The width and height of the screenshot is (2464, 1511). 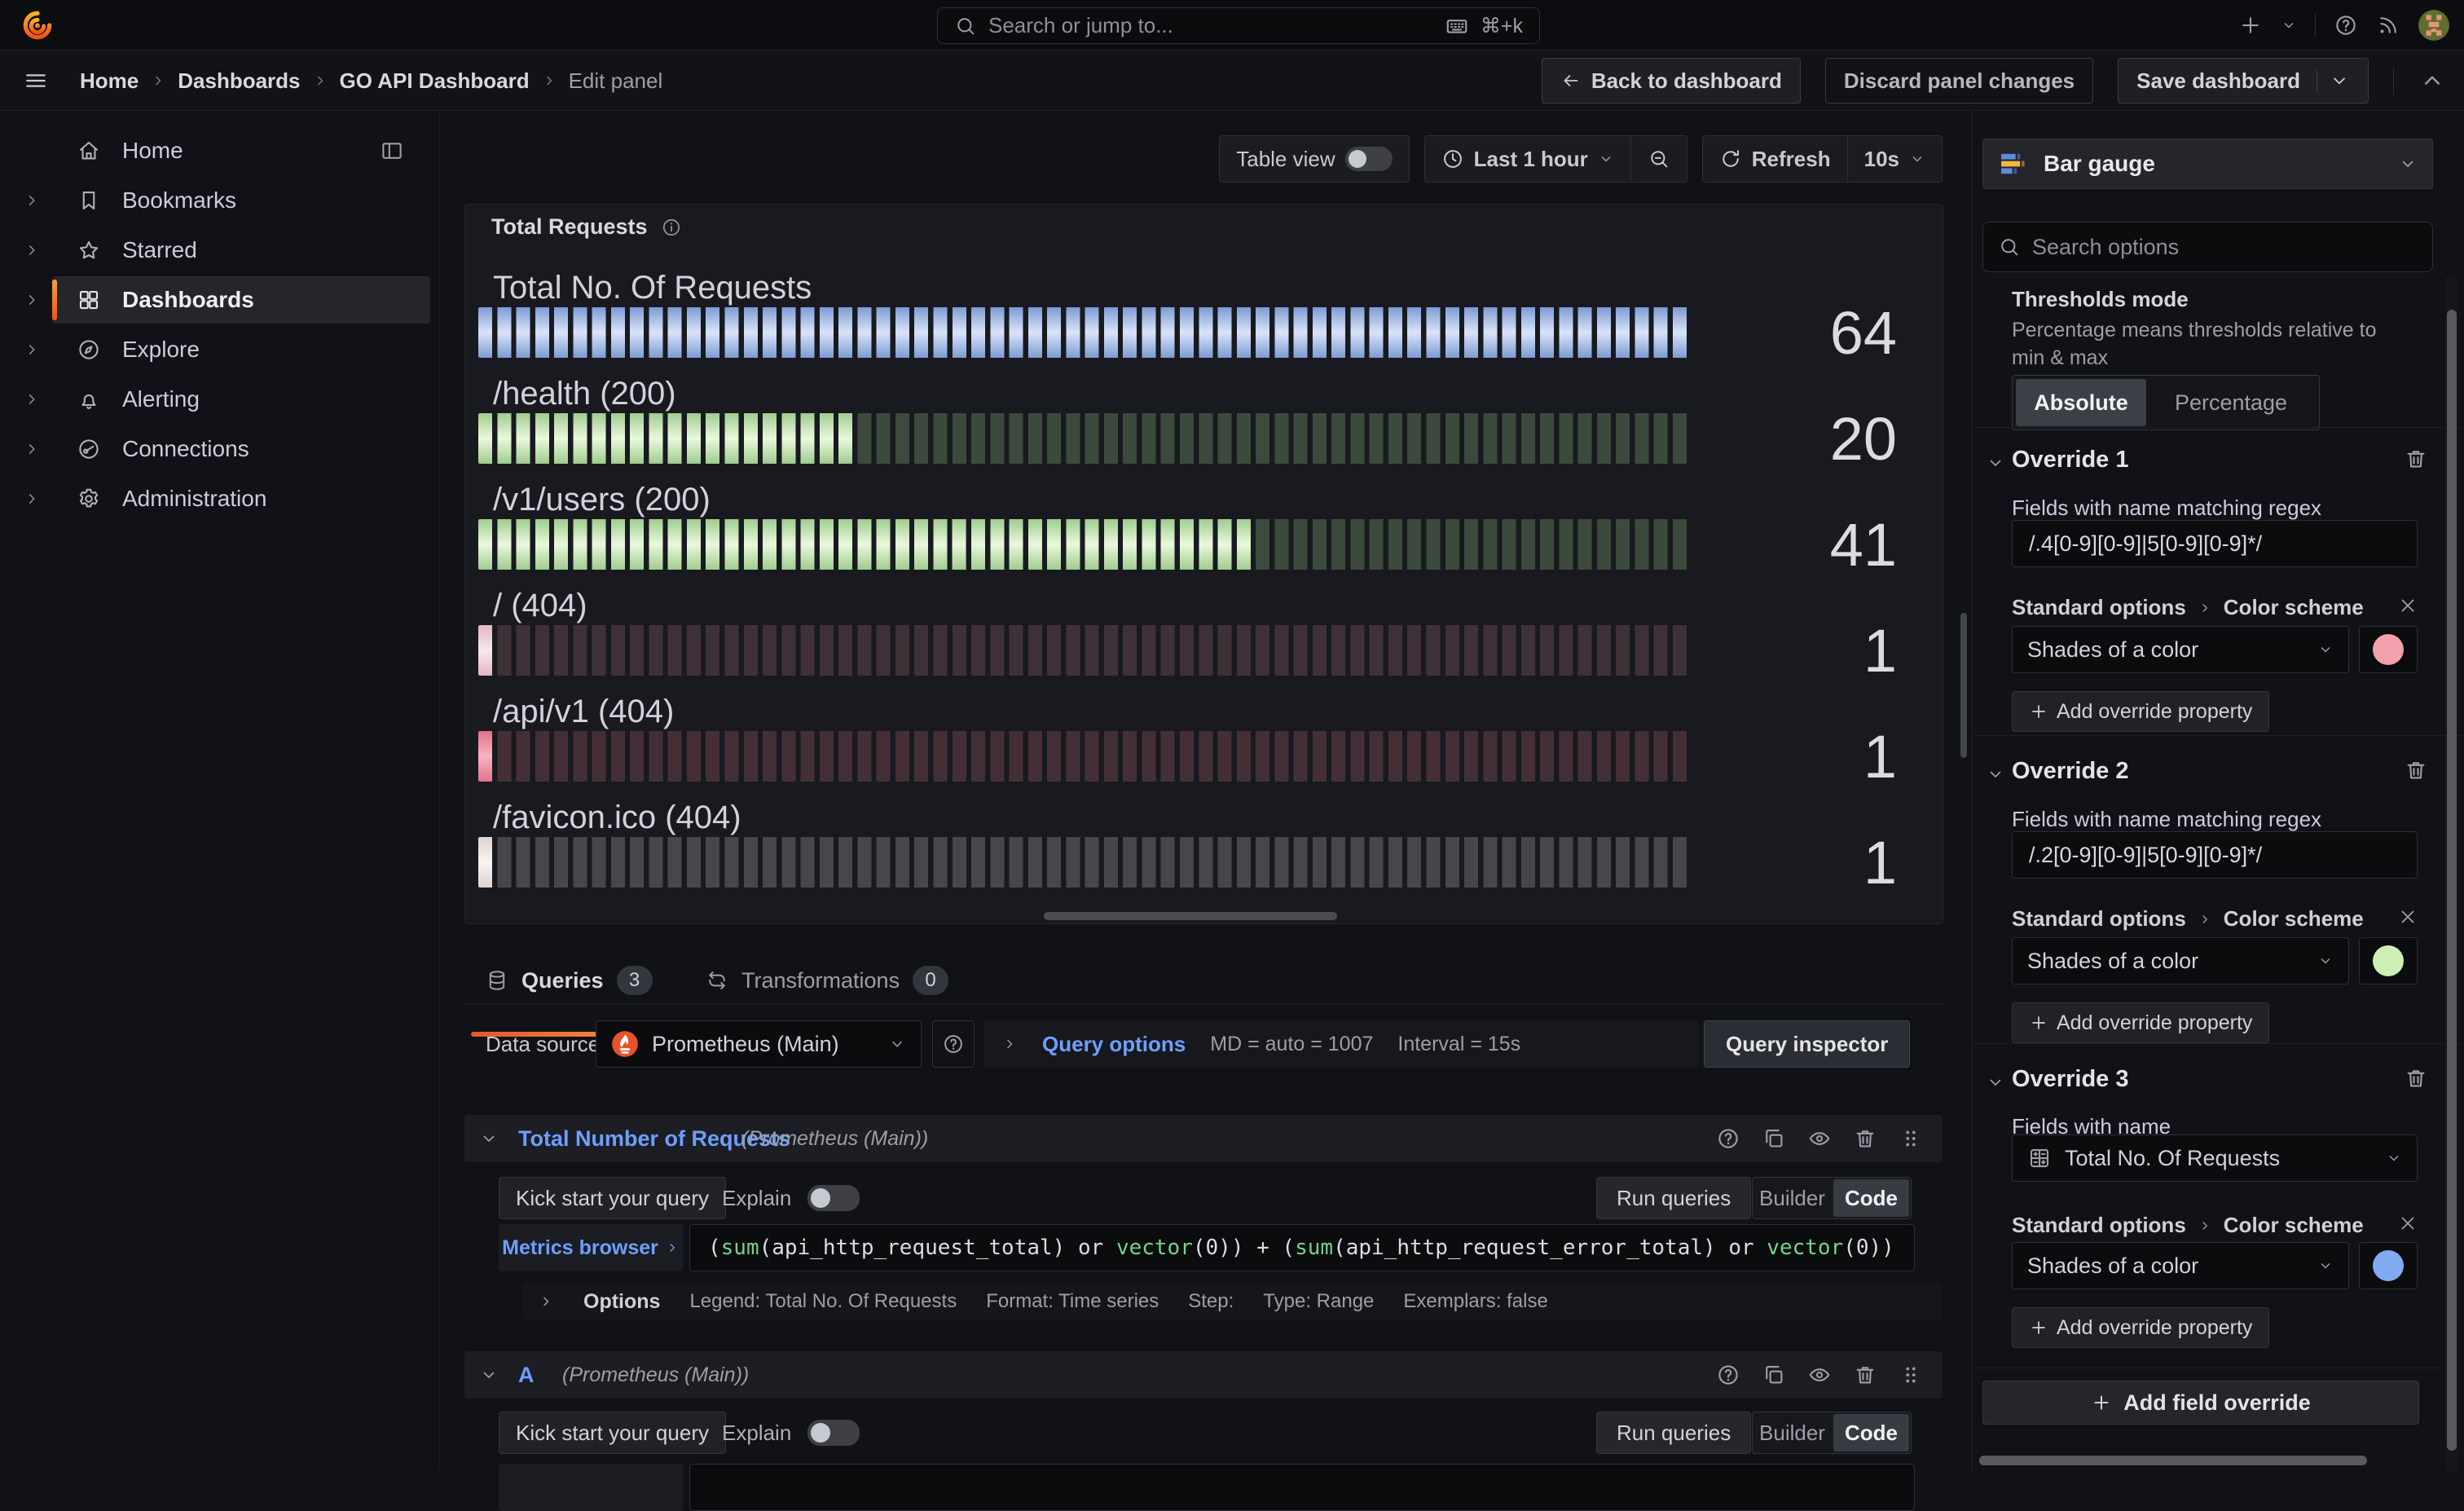 I want to click on breadcrumb-item-go-api-dashboard: GO API Dashboard, so click(x=434, y=80).